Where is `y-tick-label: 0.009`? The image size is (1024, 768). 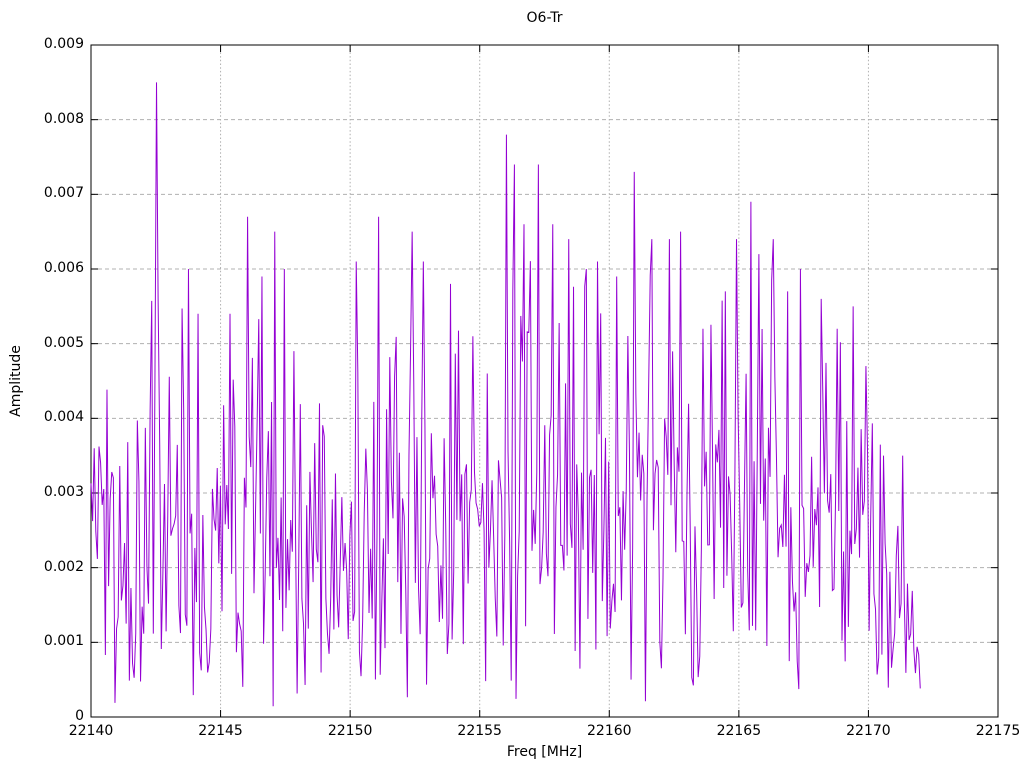 y-tick-label: 0.009 is located at coordinates (63, 44).